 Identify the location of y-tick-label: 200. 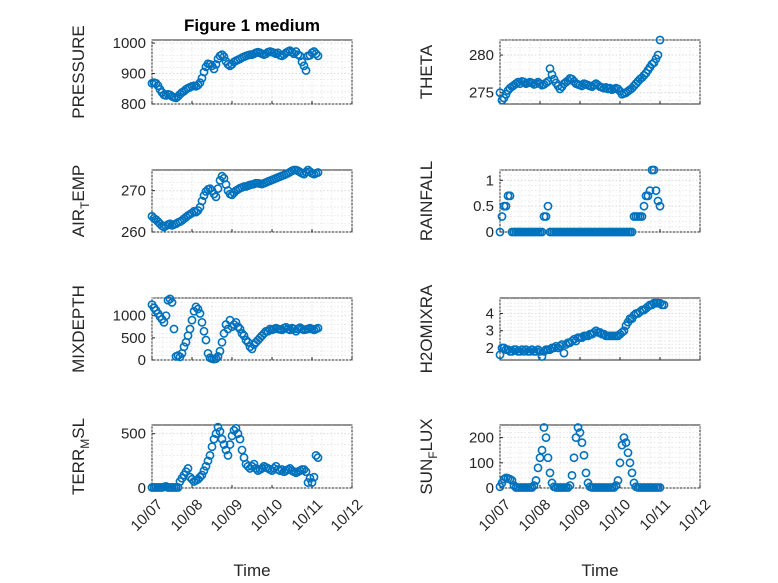
(481, 438).